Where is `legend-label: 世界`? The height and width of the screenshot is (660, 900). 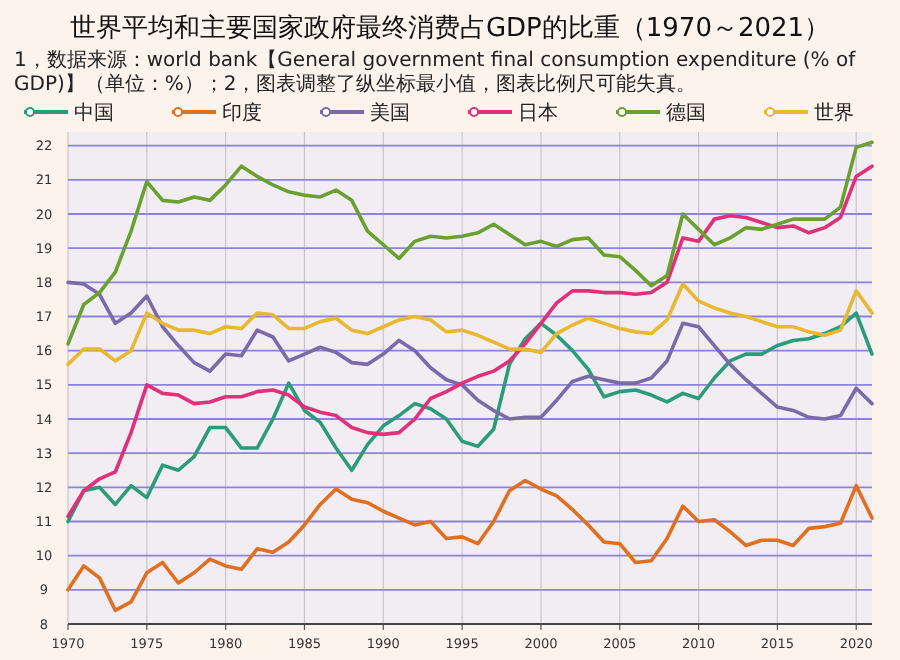
legend-label: 世界 is located at coordinates (834, 113).